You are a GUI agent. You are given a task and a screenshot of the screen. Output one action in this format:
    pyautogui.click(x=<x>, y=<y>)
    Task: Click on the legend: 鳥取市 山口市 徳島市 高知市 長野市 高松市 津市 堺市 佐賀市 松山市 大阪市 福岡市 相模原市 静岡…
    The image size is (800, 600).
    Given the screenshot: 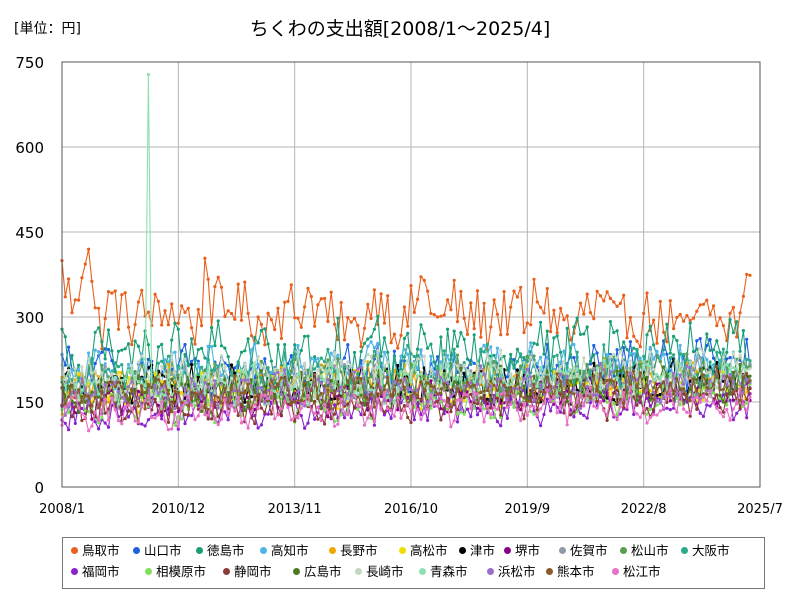 What is the action you would take?
    pyautogui.click(x=413, y=563)
    